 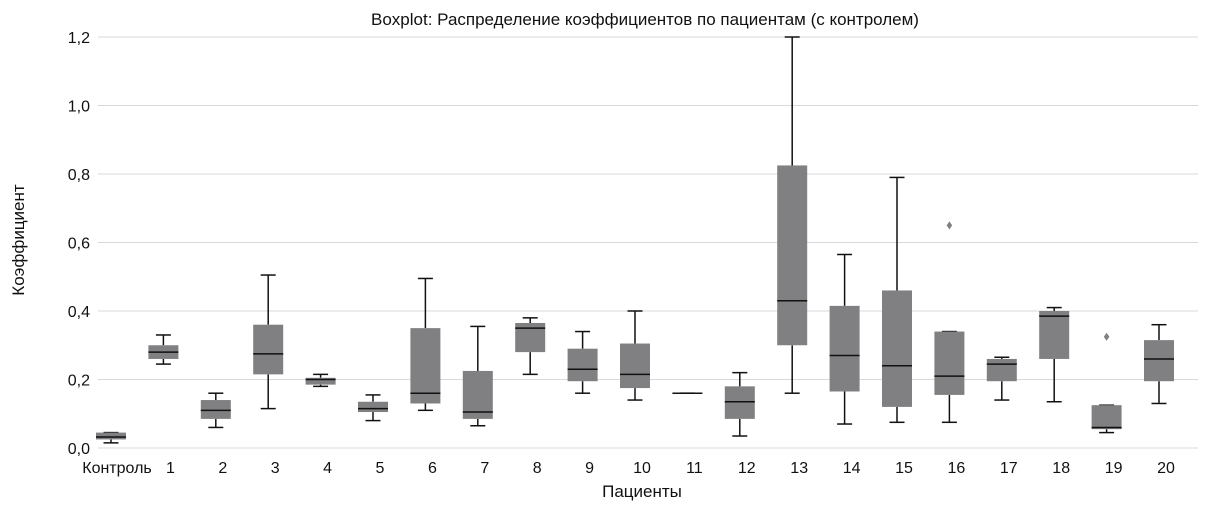 I want to click on x-tick-label: 6, so click(x=432, y=468).